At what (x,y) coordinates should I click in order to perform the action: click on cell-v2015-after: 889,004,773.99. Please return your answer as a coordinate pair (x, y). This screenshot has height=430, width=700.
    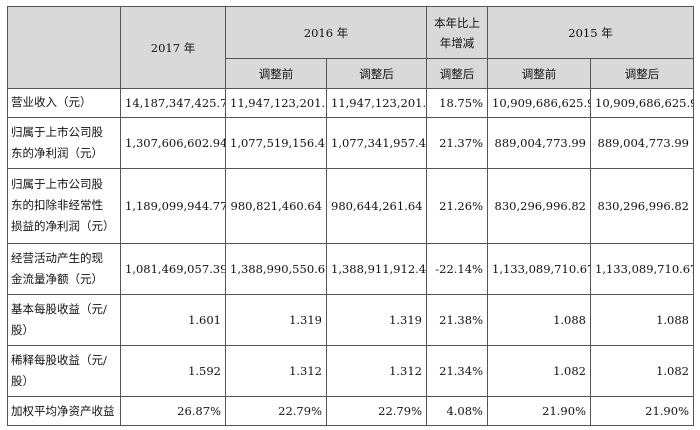
    Looking at the image, I should click on (642, 142).